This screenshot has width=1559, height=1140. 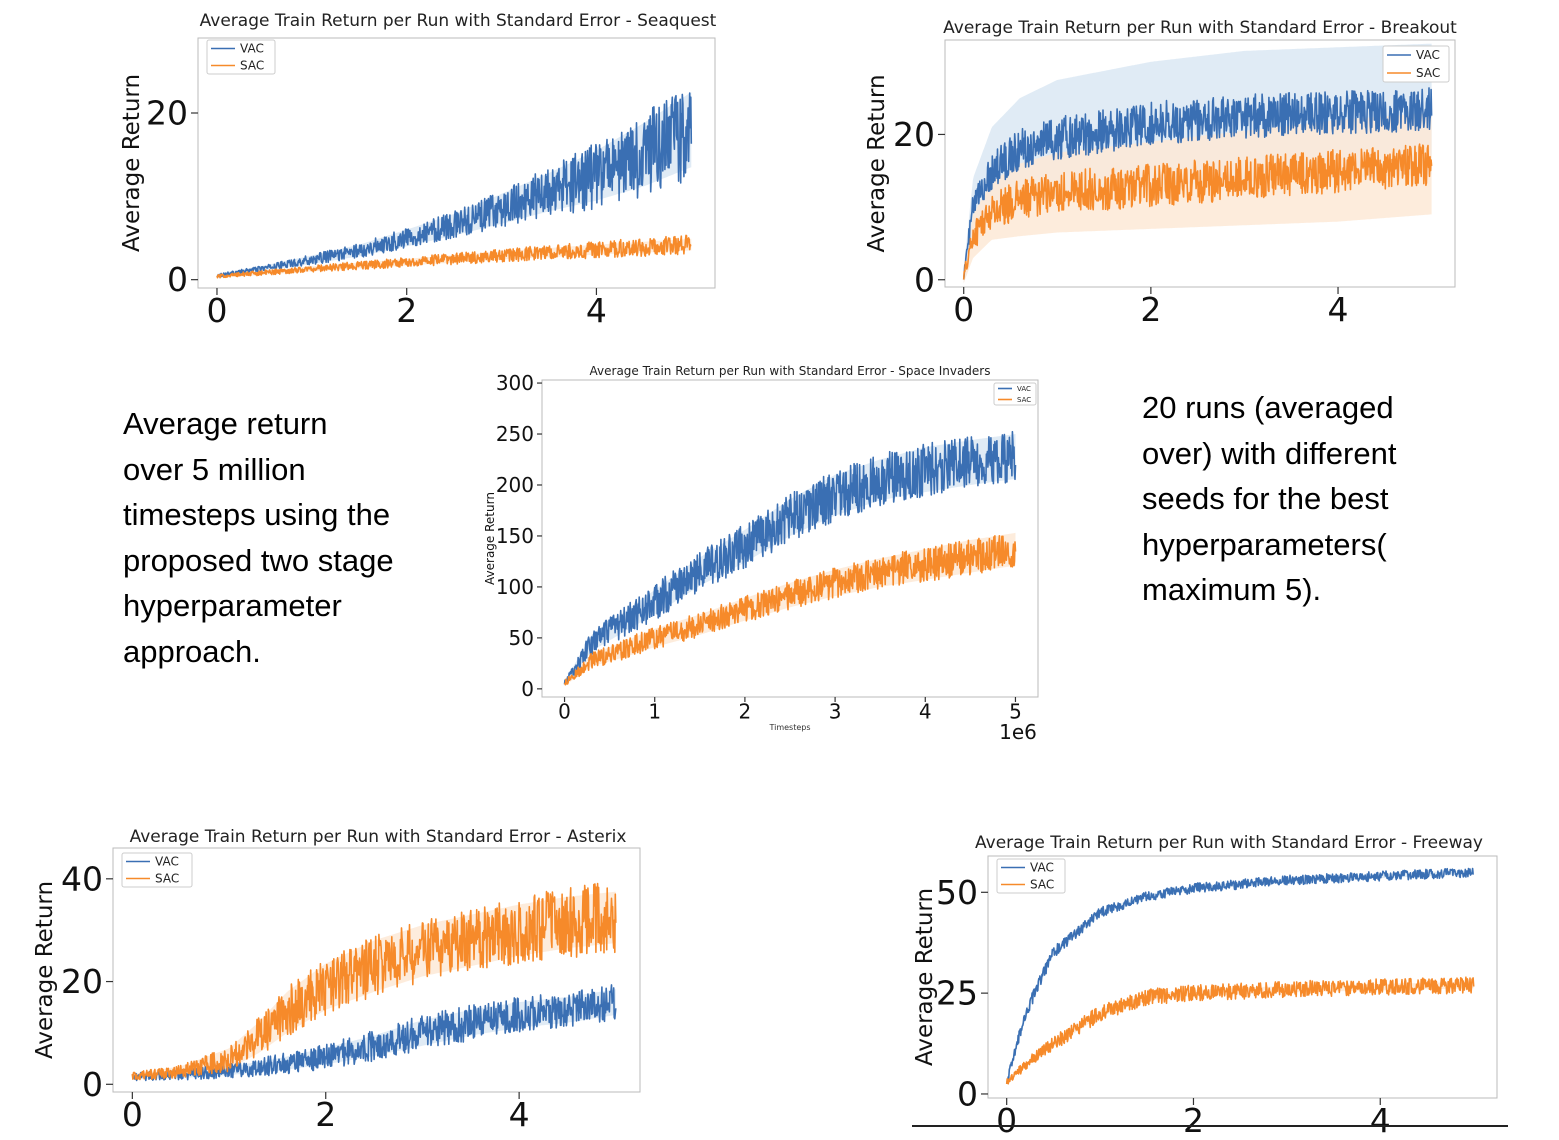 What do you see at coordinates (192, 651) in the screenshot?
I see `left-note-line: approach.` at bounding box center [192, 651].